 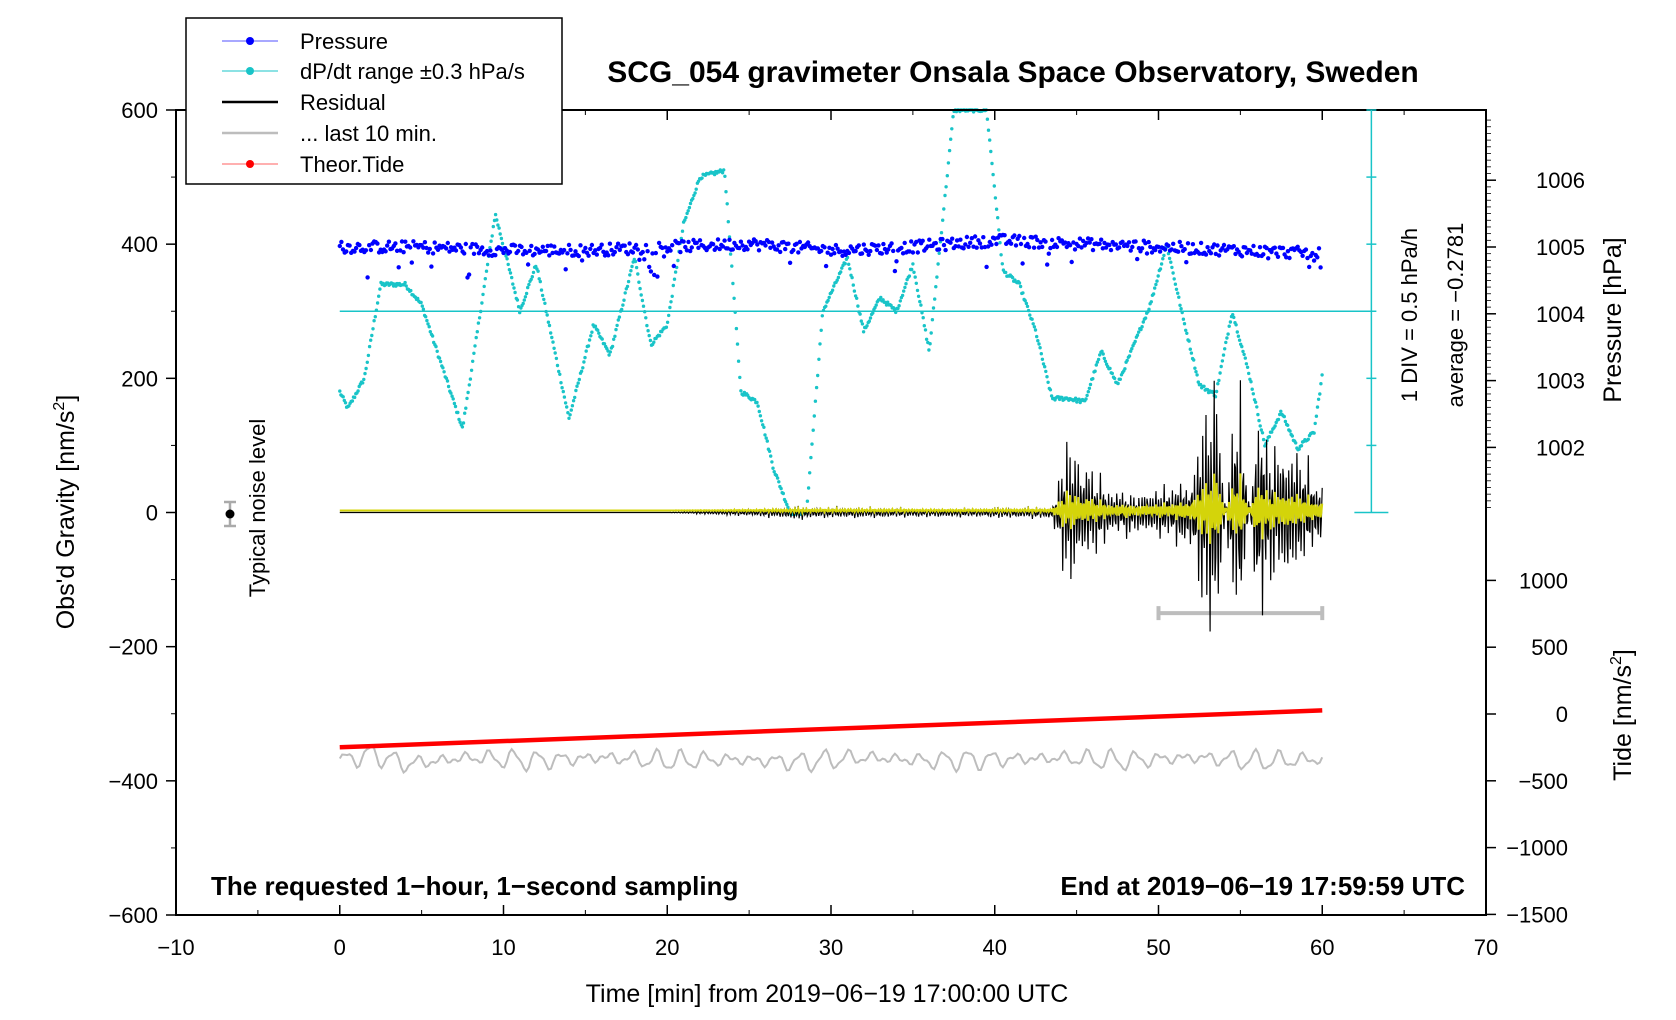 I want to click on legend-label-dpdt: dP/dt range ±0.3 hPa/s, so click(x=412, y=71).